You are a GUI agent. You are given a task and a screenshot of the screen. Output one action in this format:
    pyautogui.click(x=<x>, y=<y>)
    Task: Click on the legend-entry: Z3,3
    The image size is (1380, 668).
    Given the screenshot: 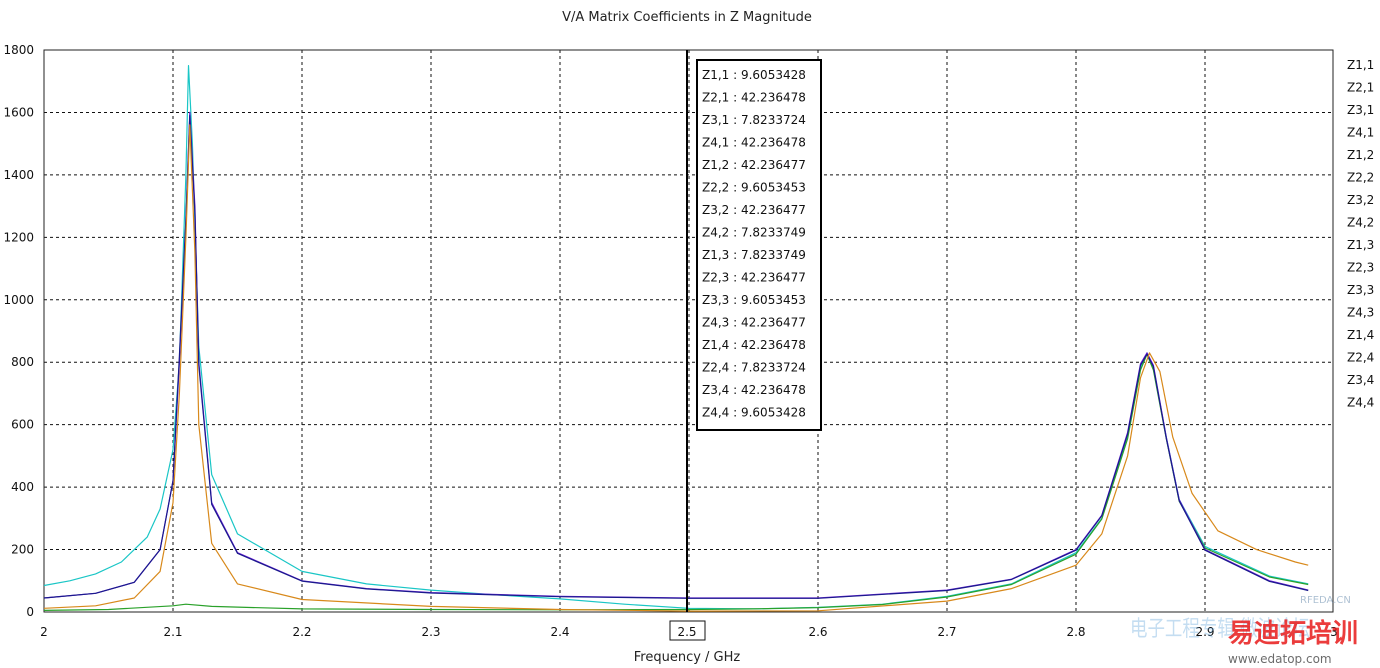 What is the action you would take?
    pyautogui.click(x=1360, y=290)
    